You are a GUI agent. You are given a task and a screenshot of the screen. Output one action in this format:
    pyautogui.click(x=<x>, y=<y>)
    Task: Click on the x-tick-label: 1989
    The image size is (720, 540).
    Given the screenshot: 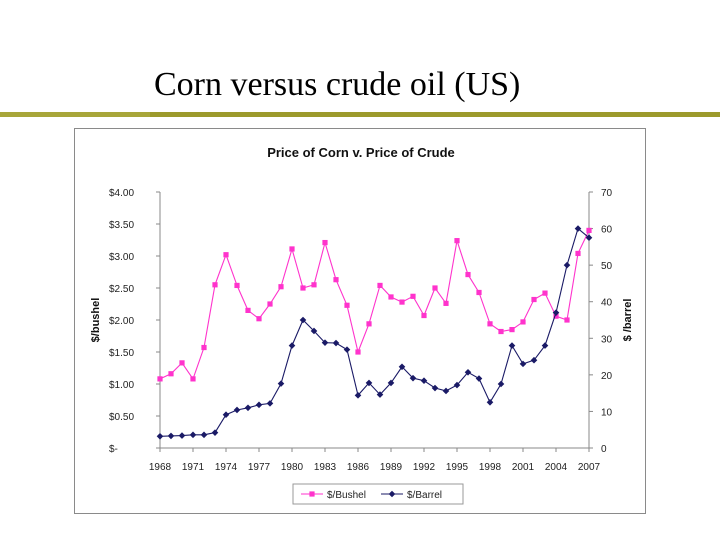 What is the action you would take?
    pyautogui.click(x=391, y=467)
    